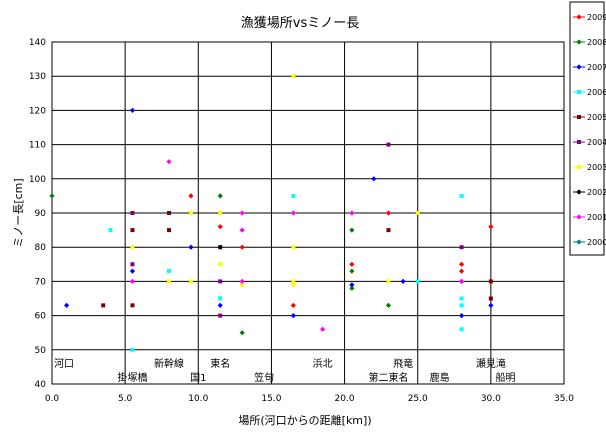  Describe the element at coordinates (596, 142) in the screenshot. I see `legend-label-2004: 2004` at that location.